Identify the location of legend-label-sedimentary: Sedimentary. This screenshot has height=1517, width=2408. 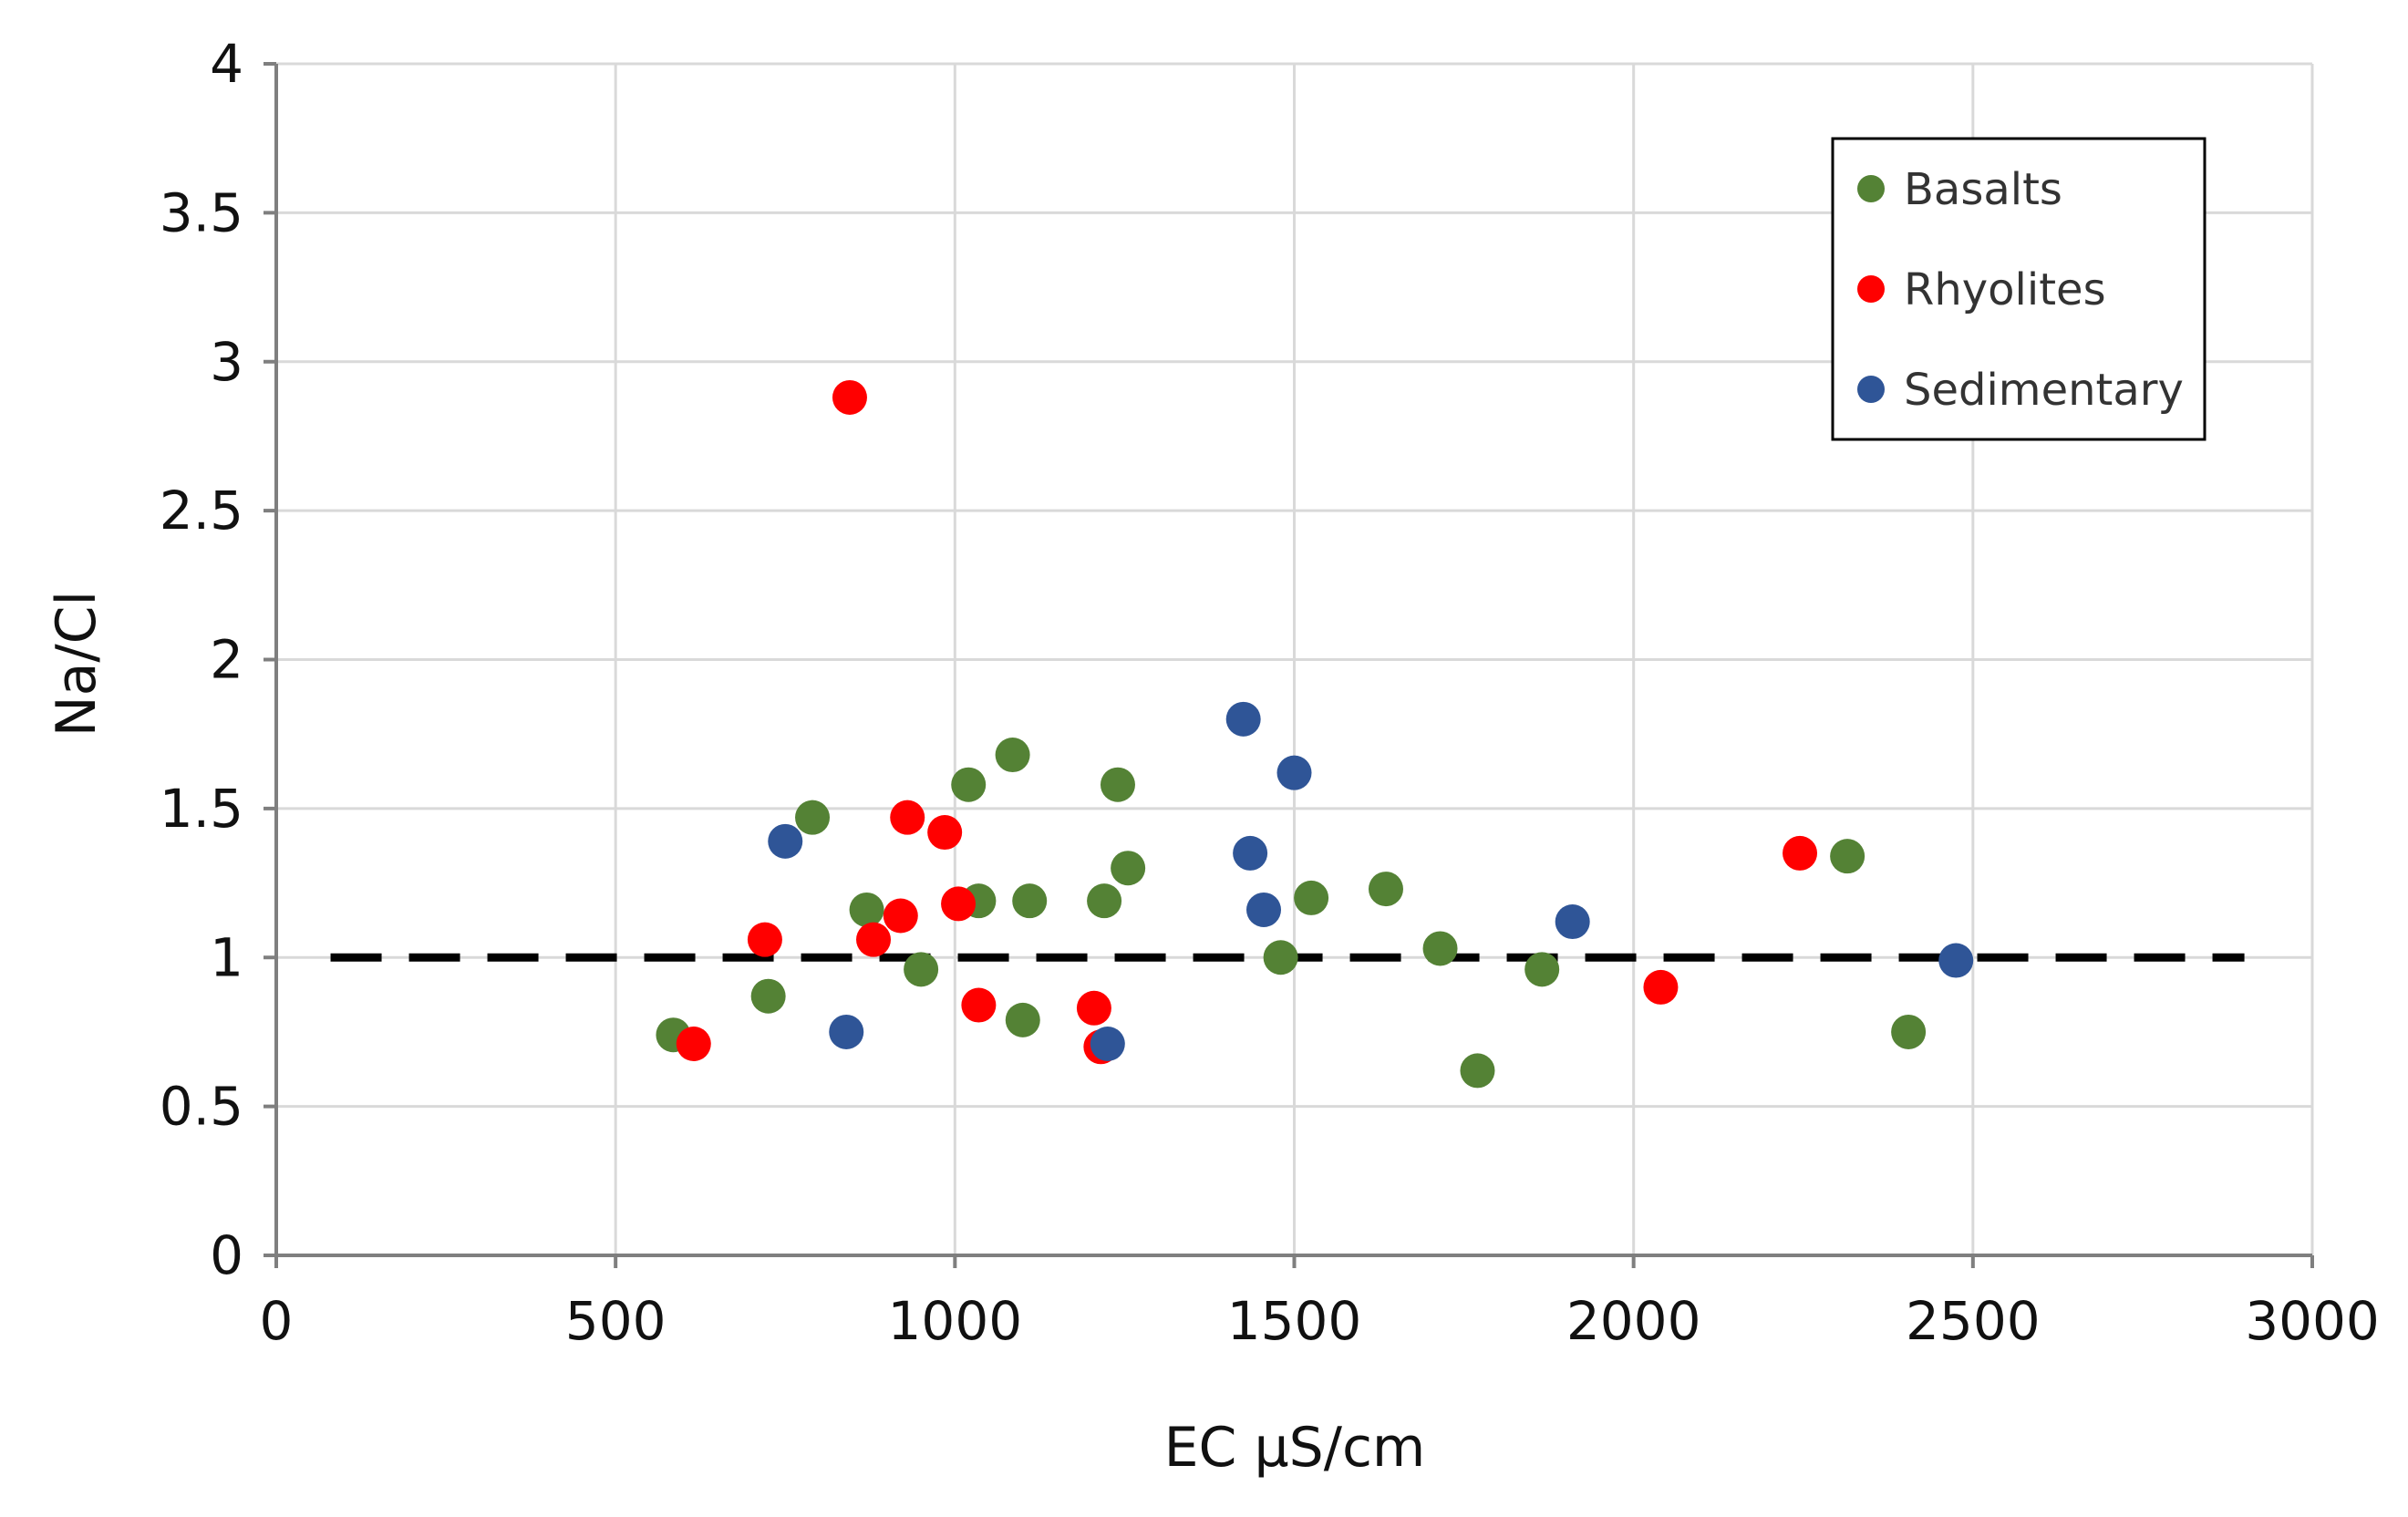
(2044, 391).